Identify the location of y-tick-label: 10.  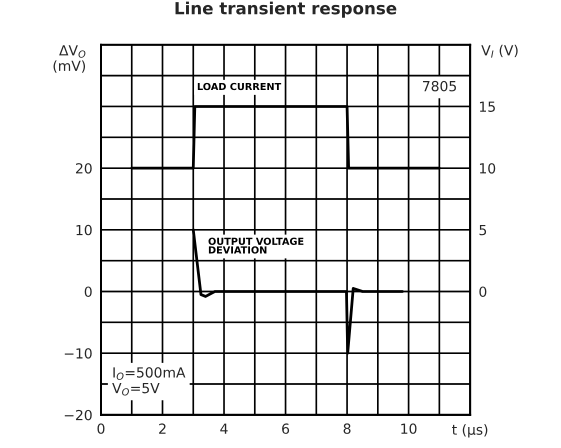
(84, 230).